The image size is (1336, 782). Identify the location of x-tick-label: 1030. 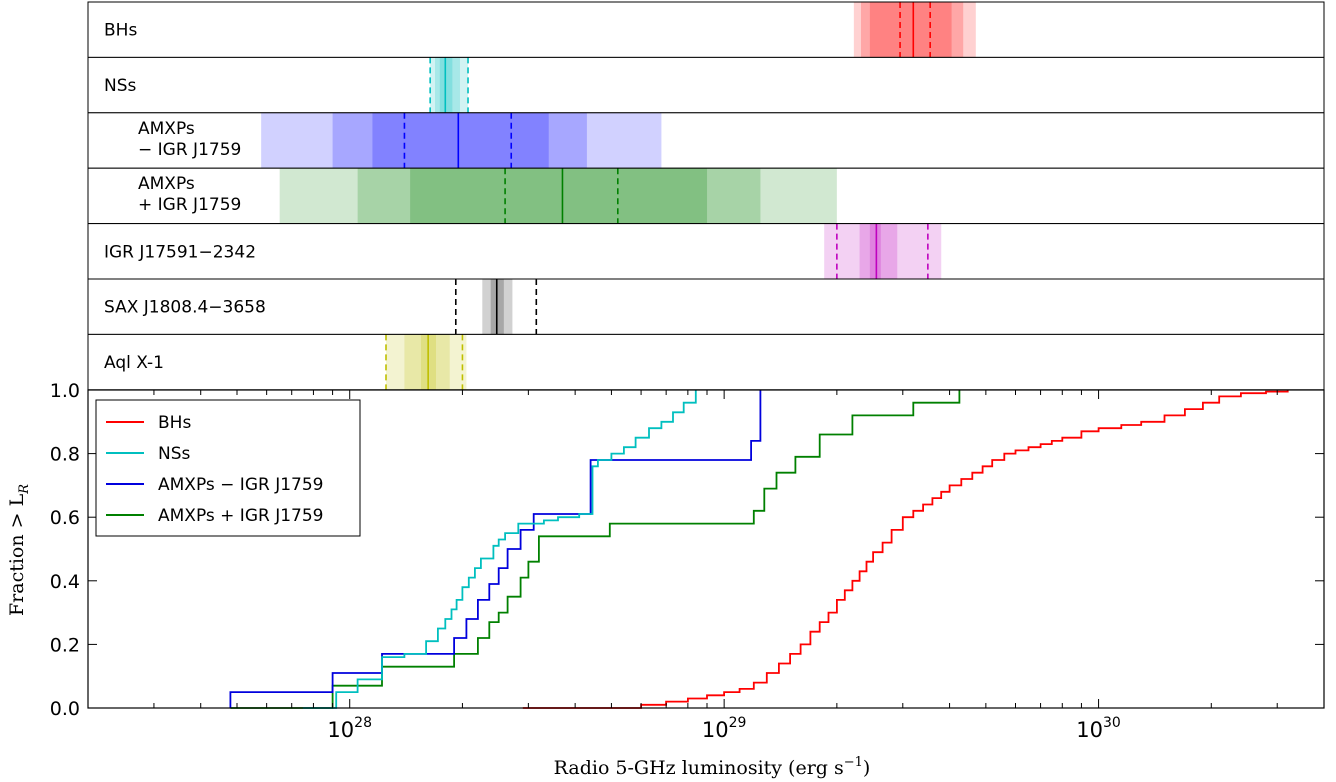
(1098, 728).